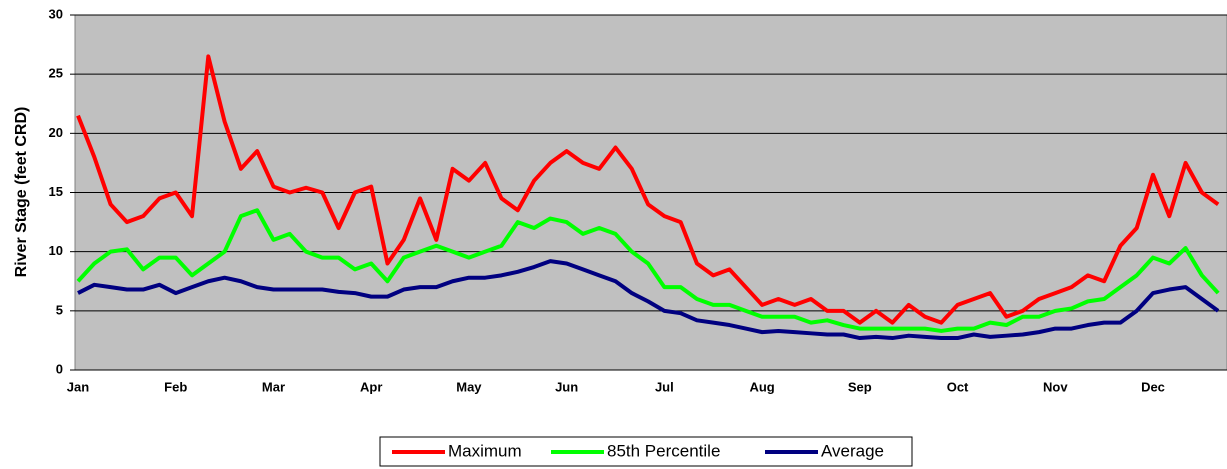 Image resolution: width=1227 pixels, height=469 pixels. What do you see at coordinates (56, 191) in the screenshot?
I see `y-tick-label: 15` at bounding box center [56, 191].